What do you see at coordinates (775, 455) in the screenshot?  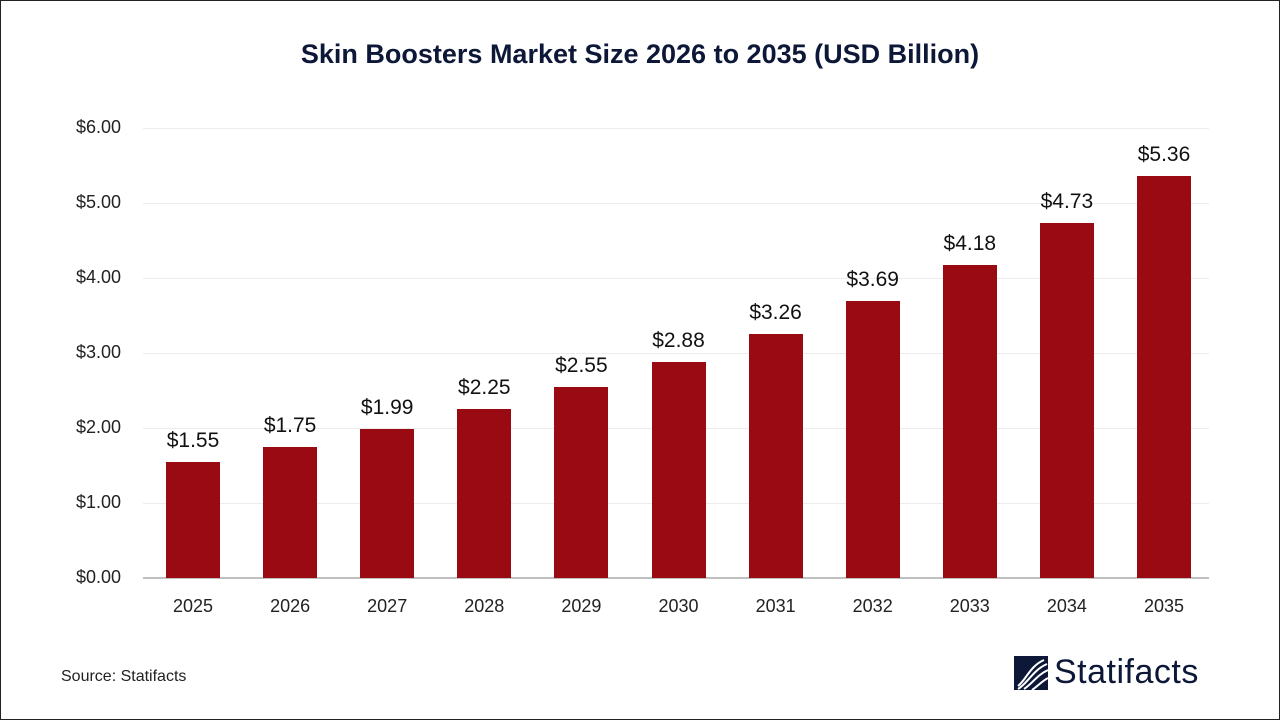 I see `bar-2031` at bounding box center [775, 455].